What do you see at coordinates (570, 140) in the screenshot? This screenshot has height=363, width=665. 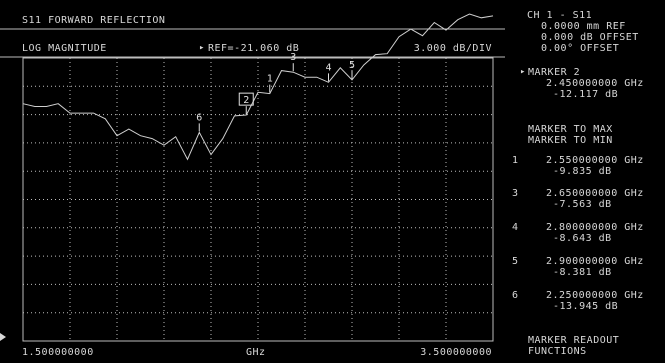 I see `marker-to-min-button: MARKER TO MIN` at bounding box center [570, 140].